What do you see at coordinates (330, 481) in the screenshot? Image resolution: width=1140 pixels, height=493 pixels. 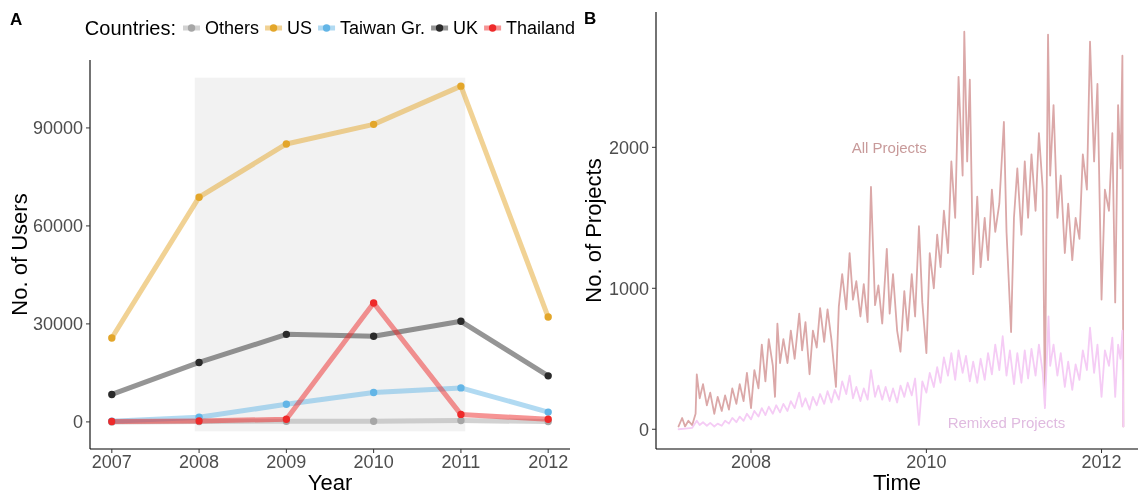 I see `x-axis-title: Year` at bounding box center [330, 481].